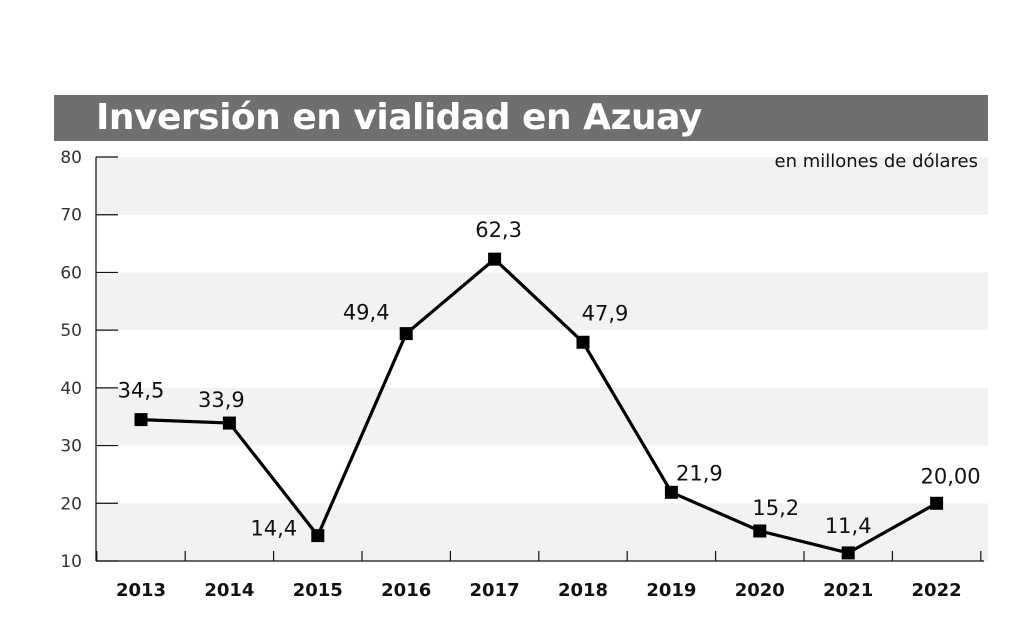 The width and height of the screenshot is (1024, 634). Describe the element at coordinates (71, 447) in the screenshot. I see `y-tick-label: 30` at that location.